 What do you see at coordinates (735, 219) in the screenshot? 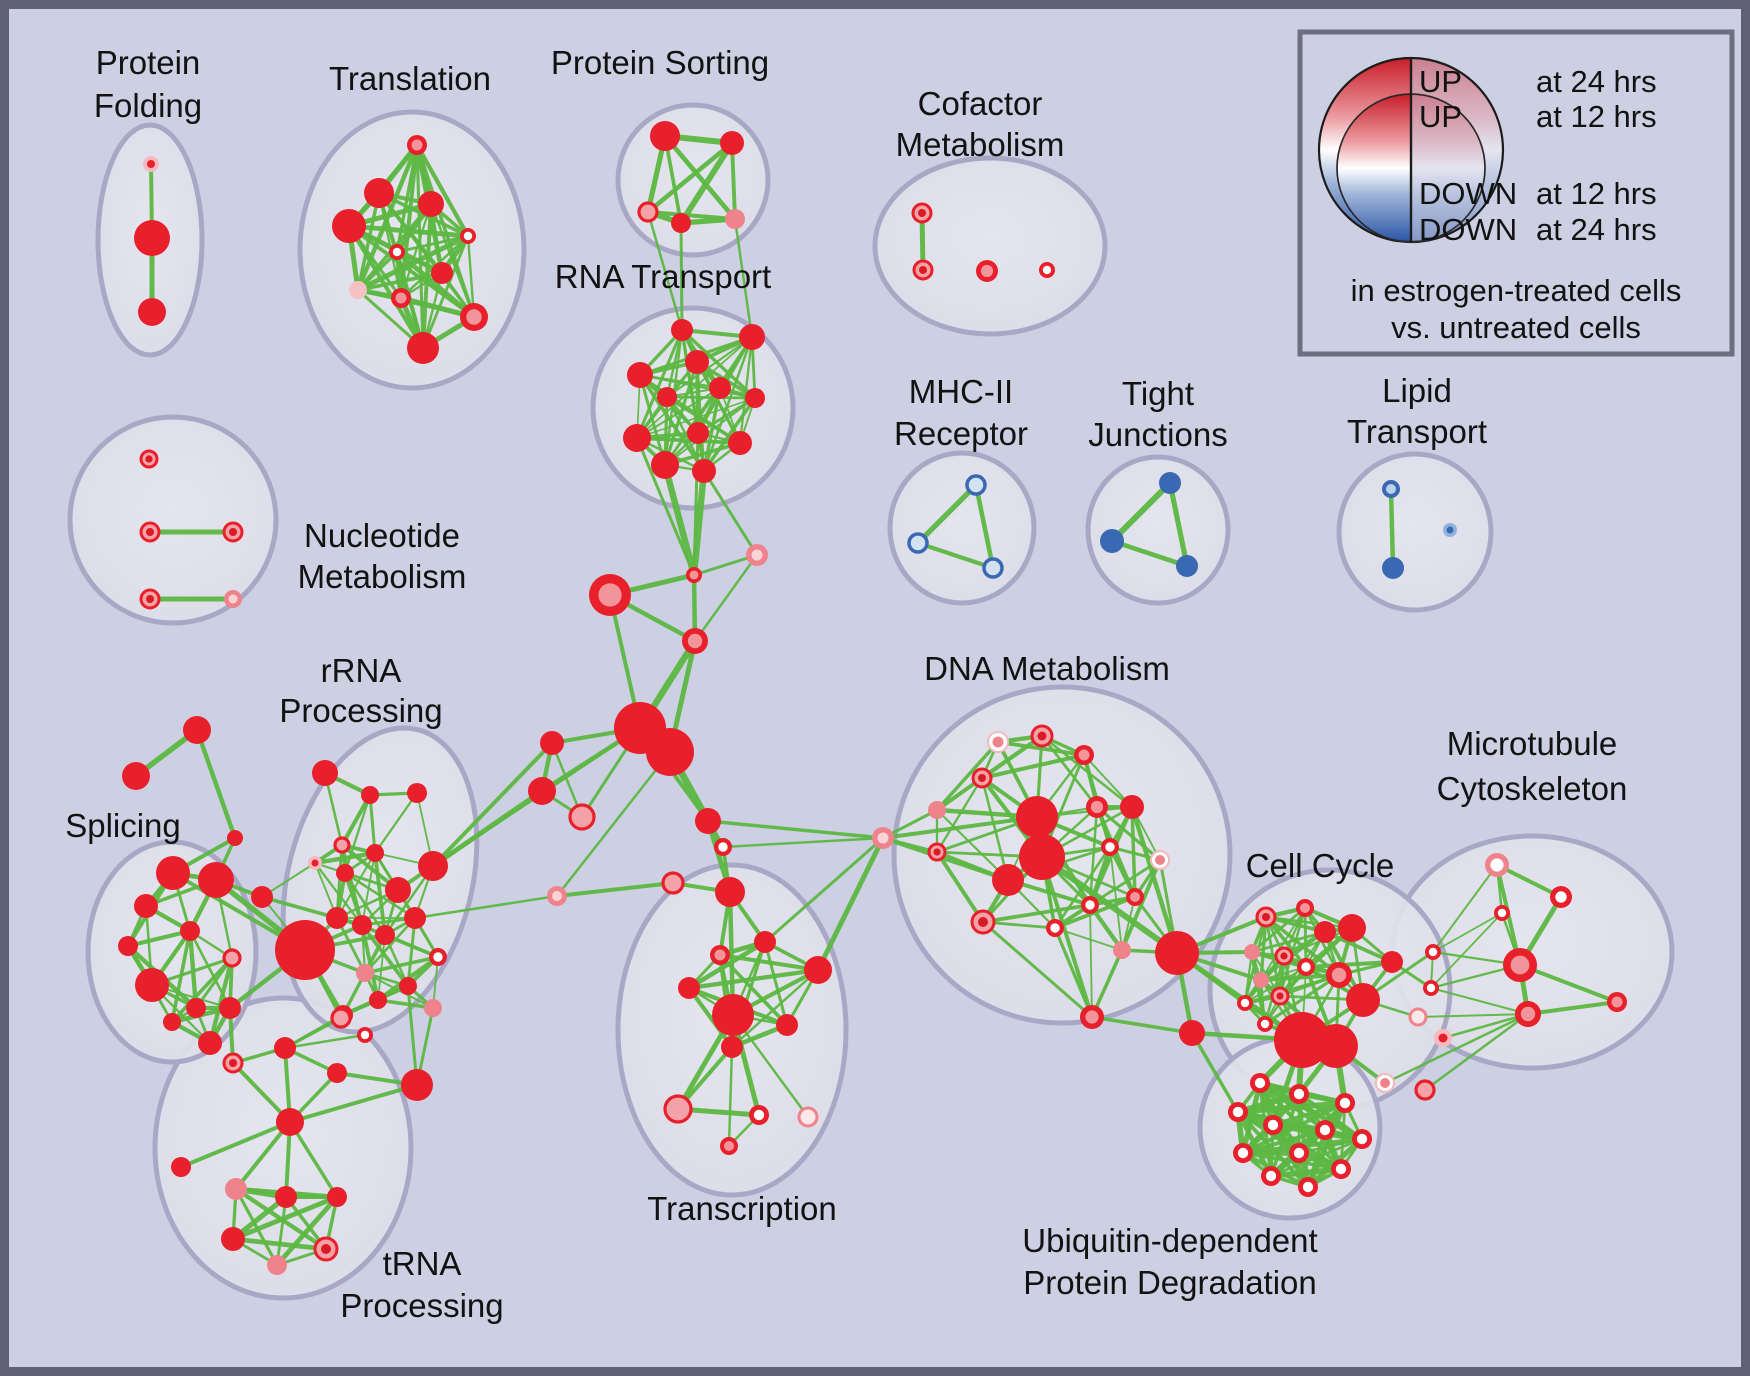
I see `node-ps5` at bounding box center [735, 219].